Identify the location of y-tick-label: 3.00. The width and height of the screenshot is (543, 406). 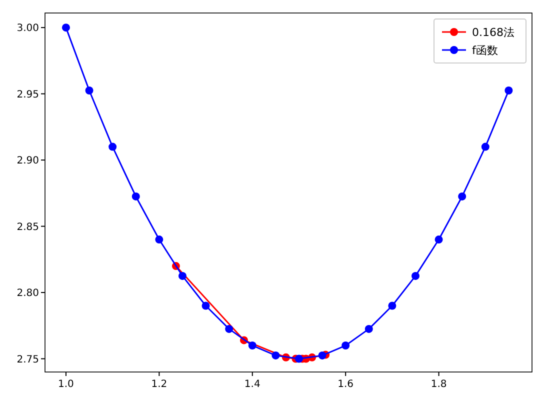
(27, 28).